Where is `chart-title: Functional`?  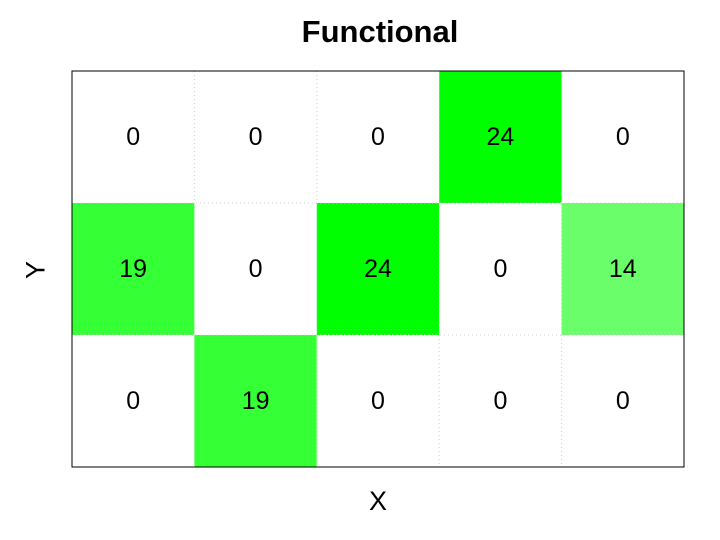
chart-title: Functional is located at coordinates (380, 31).